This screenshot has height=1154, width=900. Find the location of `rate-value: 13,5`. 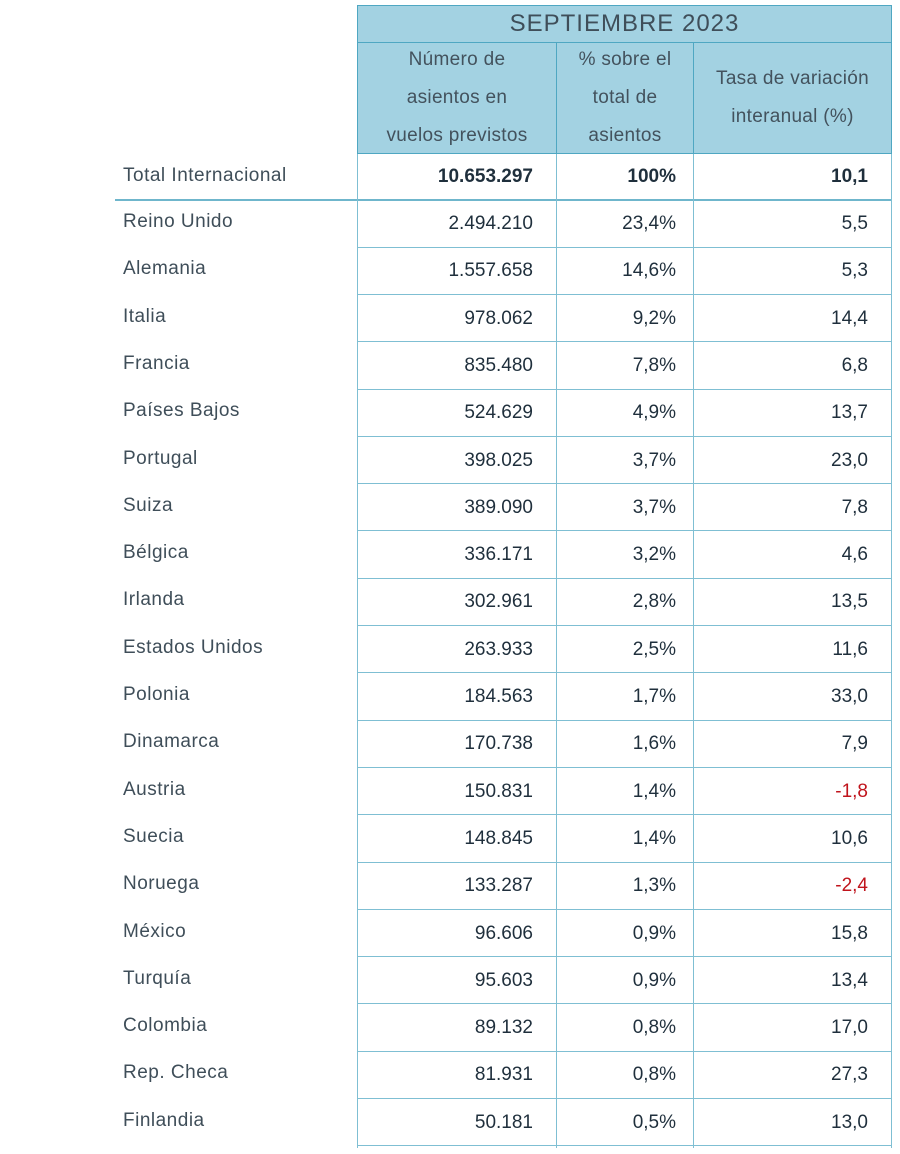

rate-value: 13,5 is located at coordinates (849, 602).